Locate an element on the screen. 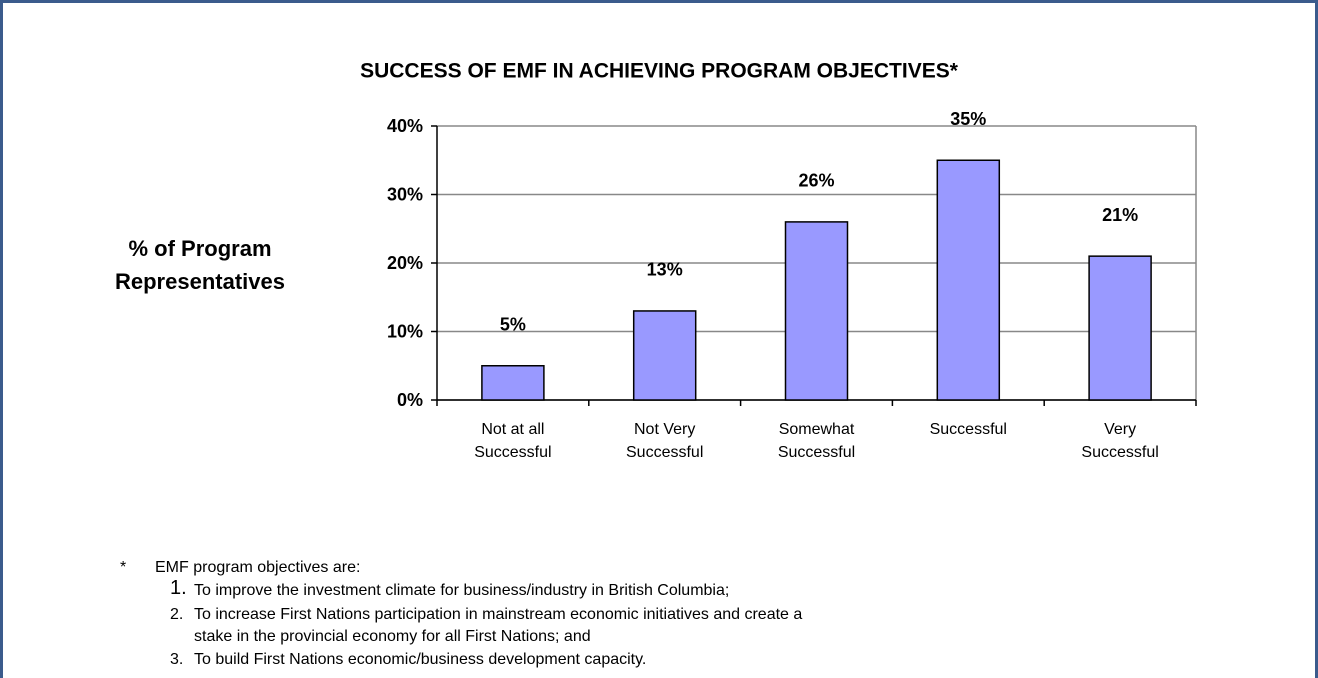 The height and width of the screenshot is (678, 1318). y-axis-label: % of Program Representatives is located at coordinates (200, 265).